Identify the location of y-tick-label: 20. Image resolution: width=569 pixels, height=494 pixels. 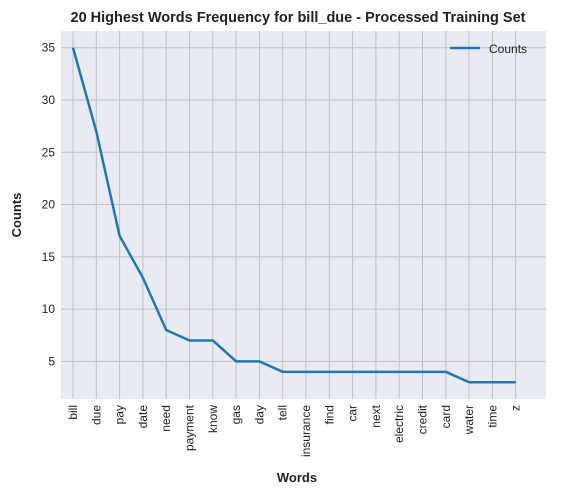
(49, 205).